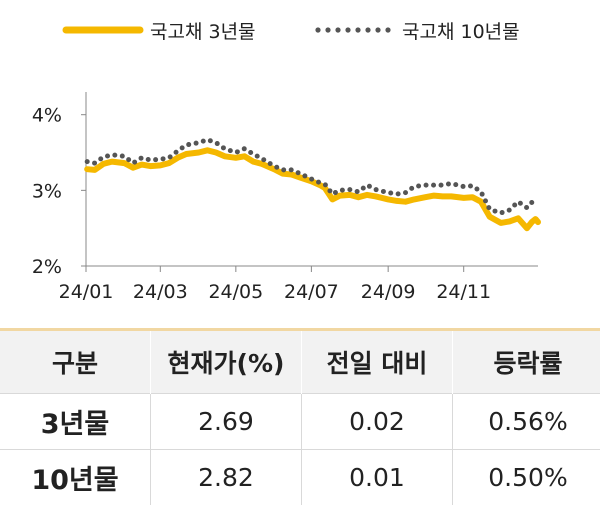  I want to click on header-change: 전일 대비, so click(377, 362).